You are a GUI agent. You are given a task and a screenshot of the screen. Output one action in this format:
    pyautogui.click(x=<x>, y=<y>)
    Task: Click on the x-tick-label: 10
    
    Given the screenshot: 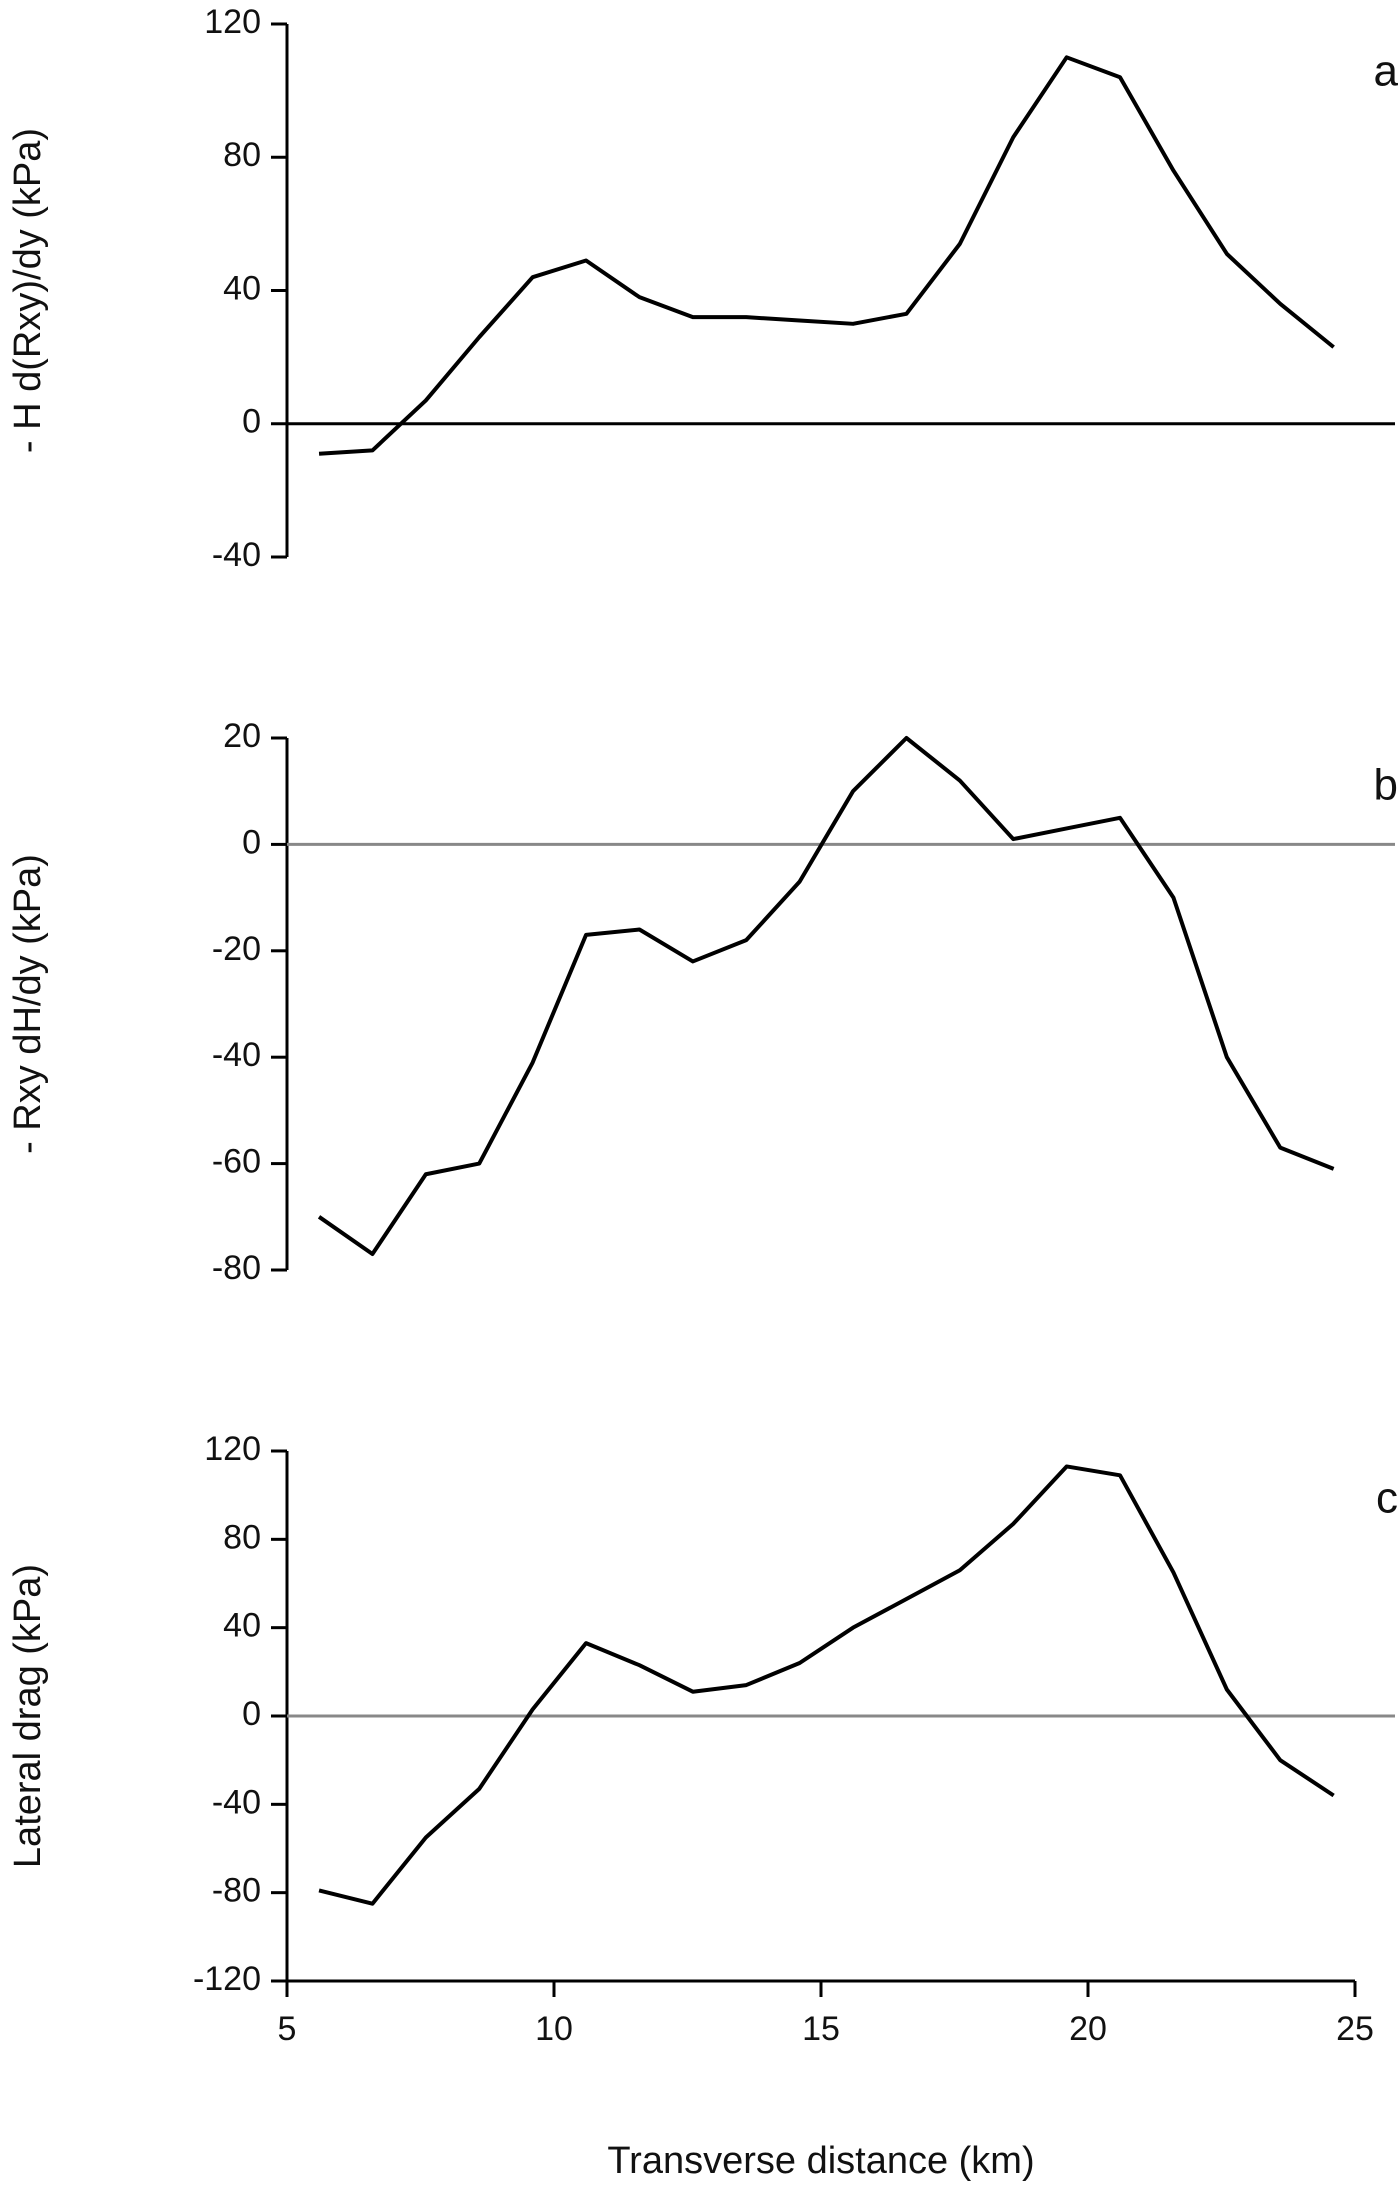 What is the action you would take?
    pyautogui.click(x=554, y=2029)
    